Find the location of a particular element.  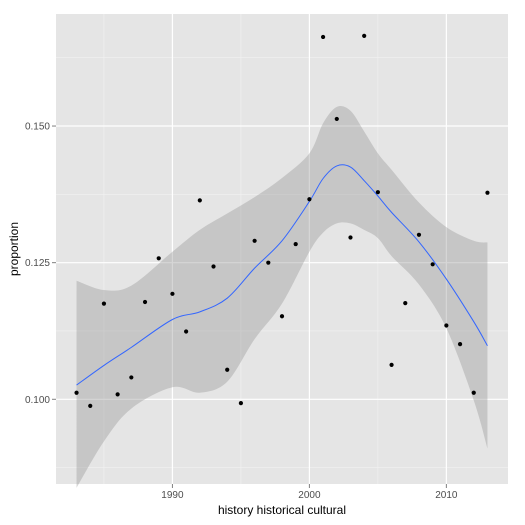

x-tick-label: 2000 is located at coordinates (309, 495).